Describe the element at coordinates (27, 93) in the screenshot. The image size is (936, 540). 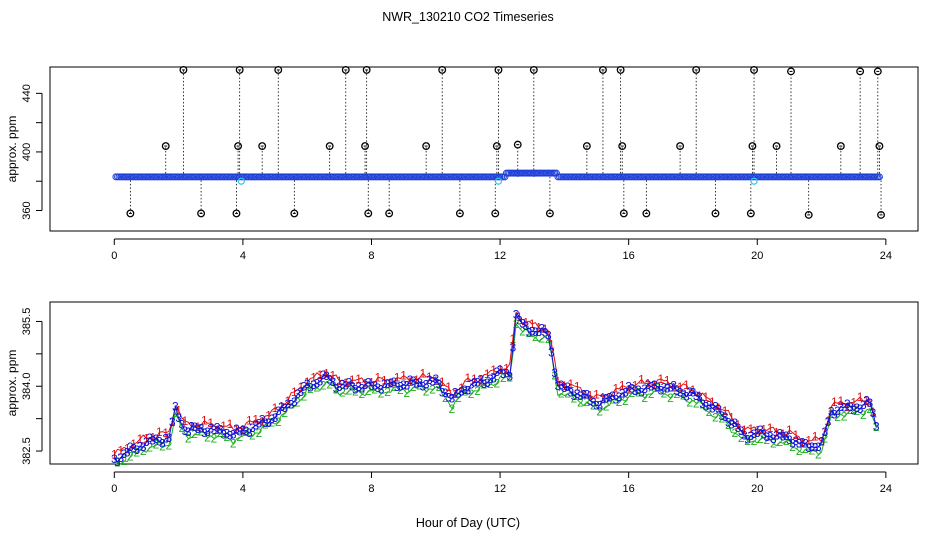
I see `y-tick-label: 440` at that location.